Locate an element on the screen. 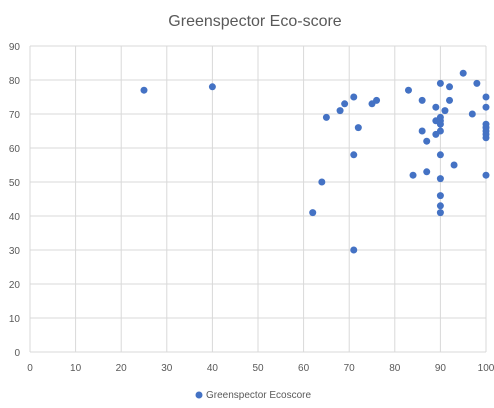 The width and height of the screenshot is (494, 408). x-tick-label: 90 is located at coordinates (441, 368).